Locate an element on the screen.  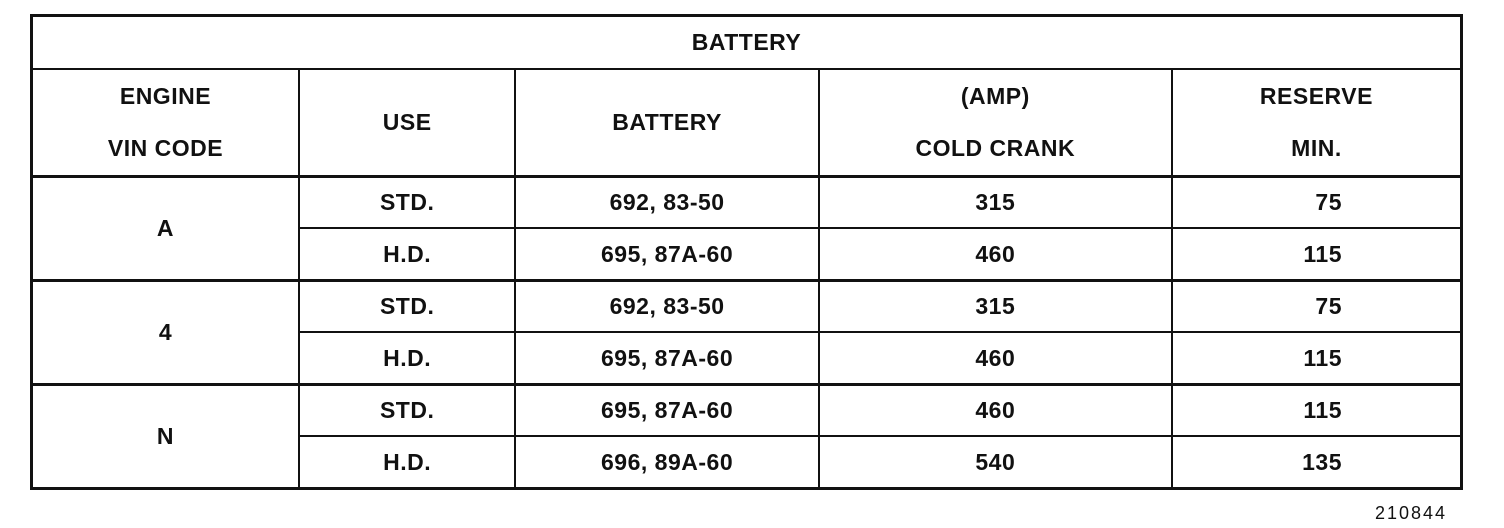
table-row: H.D. 696, 89A-60 540 135 is located at coordinates (747, 462).